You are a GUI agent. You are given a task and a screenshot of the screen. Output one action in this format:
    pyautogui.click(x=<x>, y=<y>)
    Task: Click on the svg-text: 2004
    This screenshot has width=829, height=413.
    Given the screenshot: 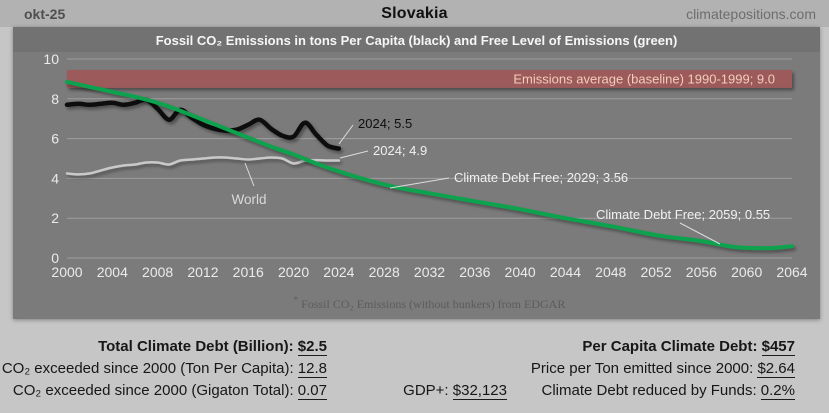 What is the action you would take?
    pyautogui.click(x=112, y=272)
    